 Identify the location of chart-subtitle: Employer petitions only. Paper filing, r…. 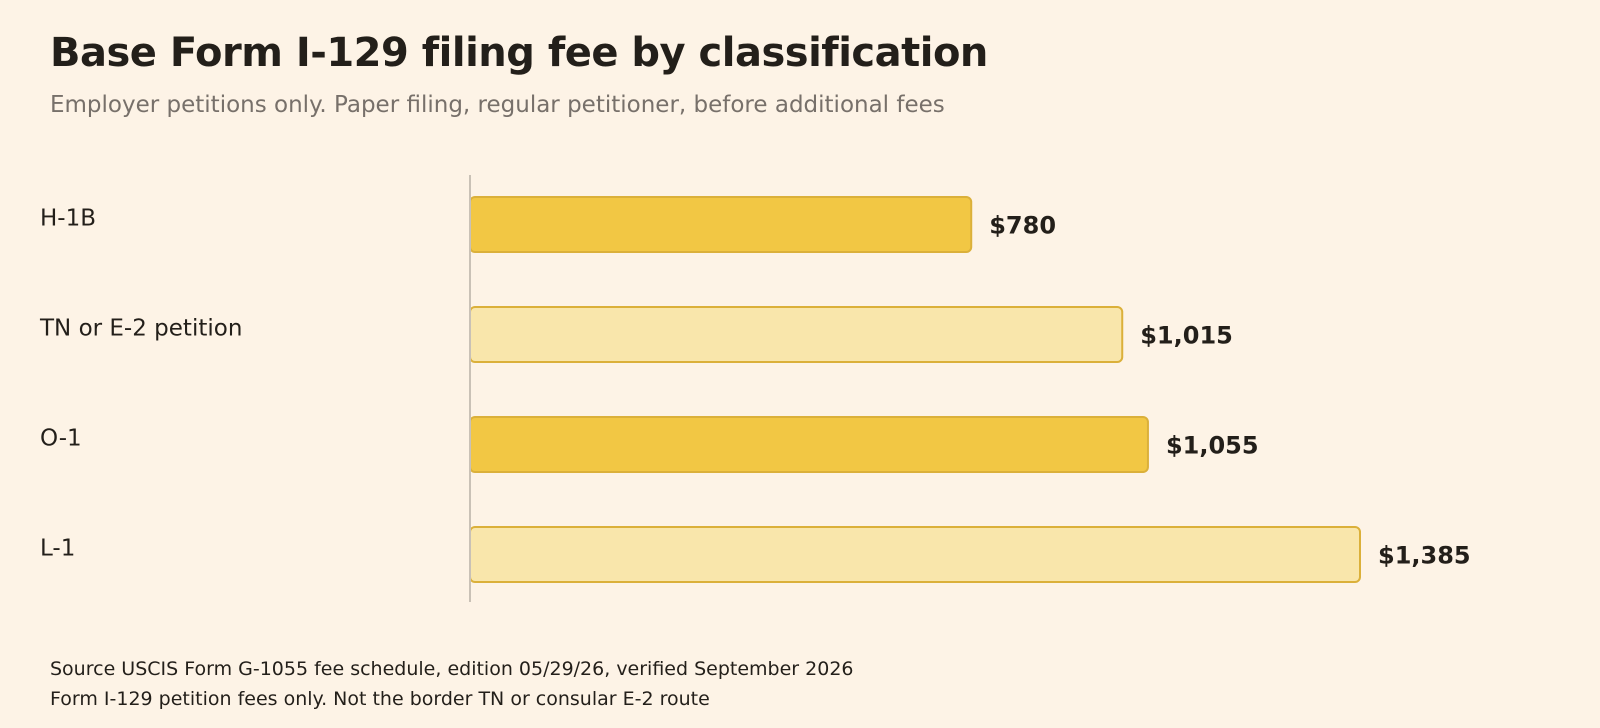
(497, 105).